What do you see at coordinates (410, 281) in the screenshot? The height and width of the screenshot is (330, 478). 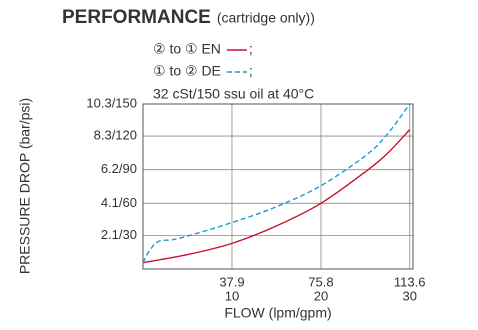 I see `x-tick-label: 113.6` at bounding box center [410, 281].